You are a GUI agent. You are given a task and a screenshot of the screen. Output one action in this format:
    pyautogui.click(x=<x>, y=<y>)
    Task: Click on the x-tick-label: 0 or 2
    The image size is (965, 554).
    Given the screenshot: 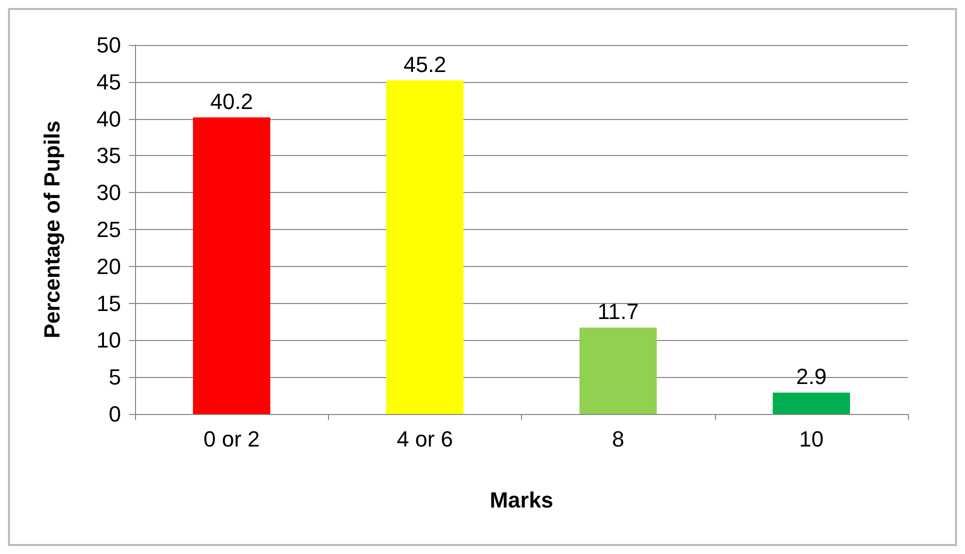 What is the action you would take?
    pyautogui.click(x=231, y=439)
    